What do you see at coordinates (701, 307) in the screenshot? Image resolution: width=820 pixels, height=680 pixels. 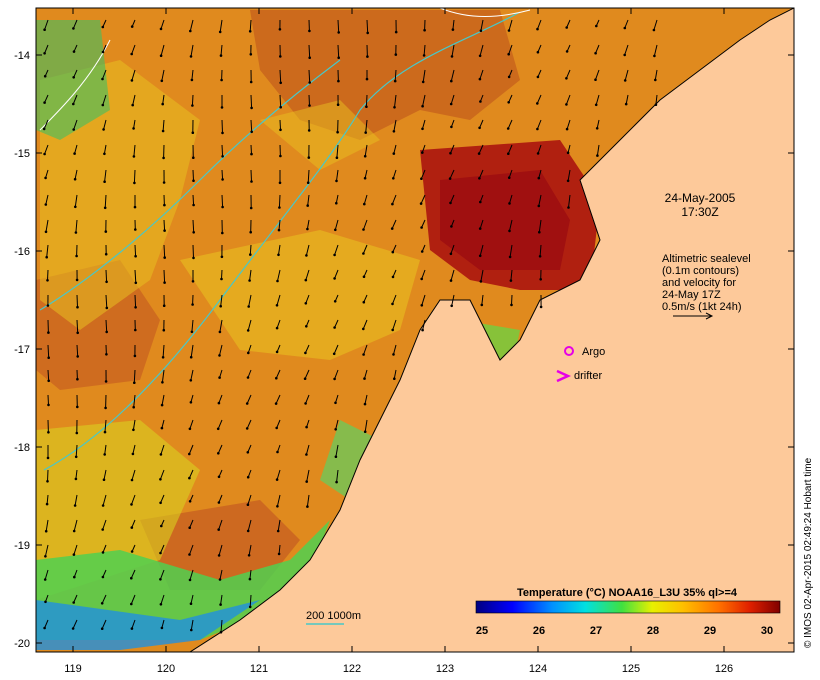 I see `legend-line: 0.5m/s (1kt 24h)` at bounding box center [701, 307].